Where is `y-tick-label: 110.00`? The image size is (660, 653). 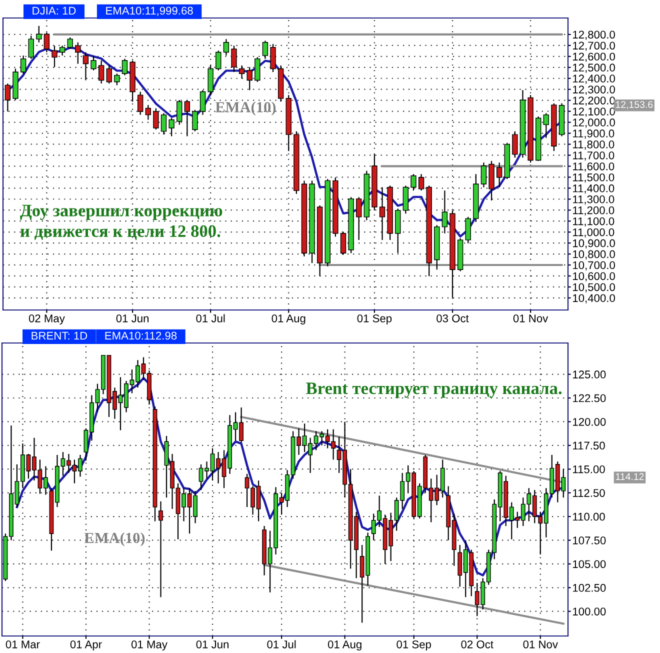
y-tick-label: 110.00 is located at coordinates (589, 516).